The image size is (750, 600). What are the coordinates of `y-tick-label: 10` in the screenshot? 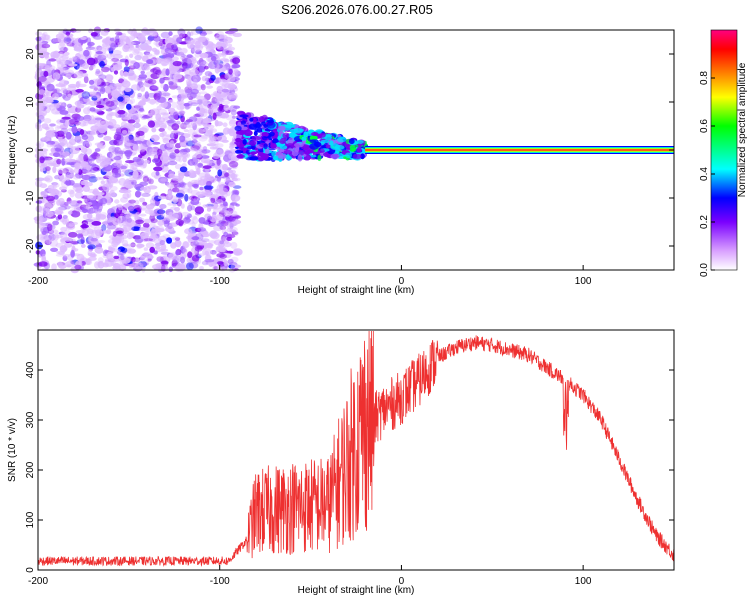 It's located at (30, 102).